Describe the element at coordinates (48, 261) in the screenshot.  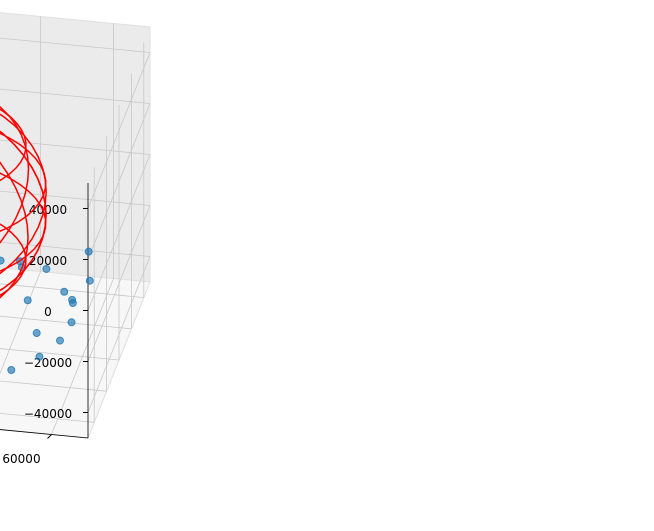
I see `z-tick-label: 20000` at that location.